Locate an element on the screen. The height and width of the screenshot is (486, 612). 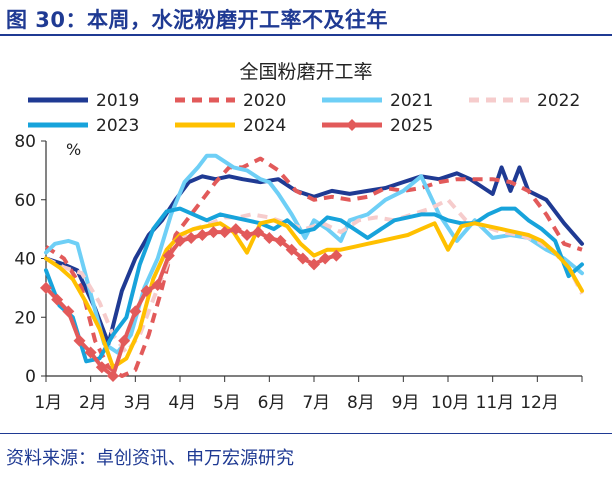
x-tick-label: 6月 is located at coordinates (272, 403).